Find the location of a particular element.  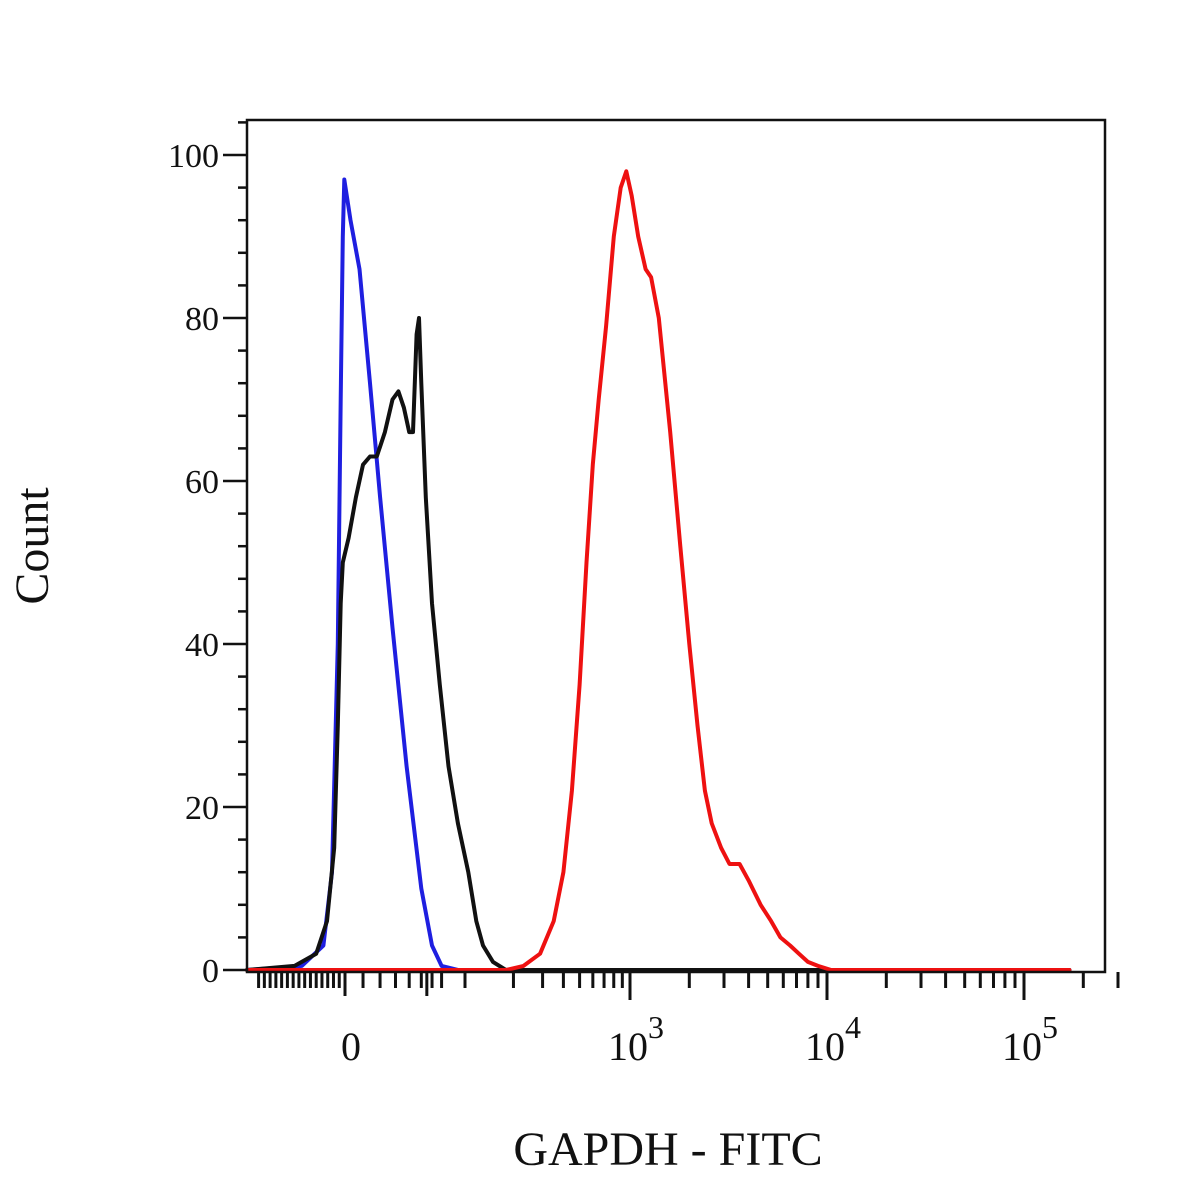

x-axis-title: GAPDH - FITC is located at coordinates (667, 1149).